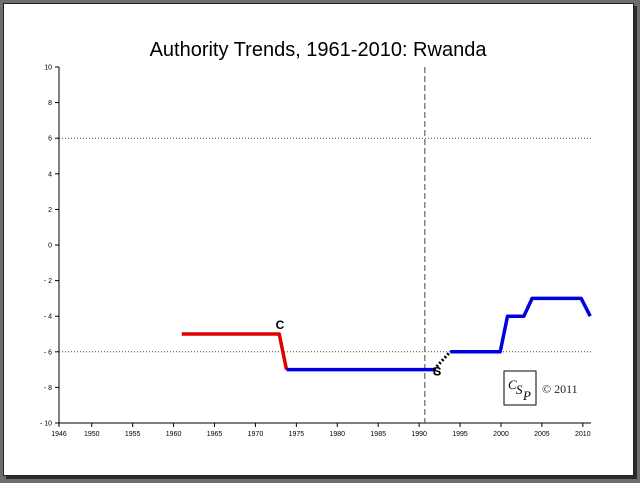  I want to click on x-tick-label: 1970, so click(256, 434).